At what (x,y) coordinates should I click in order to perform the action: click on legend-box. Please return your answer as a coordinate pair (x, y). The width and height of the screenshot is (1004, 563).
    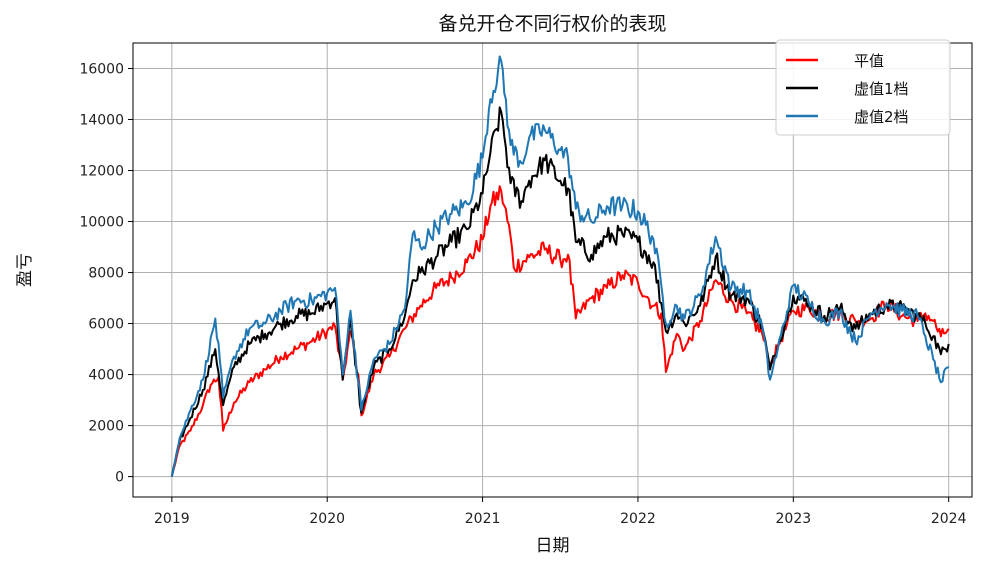
    Looking at the image, I should click on (863, 87).